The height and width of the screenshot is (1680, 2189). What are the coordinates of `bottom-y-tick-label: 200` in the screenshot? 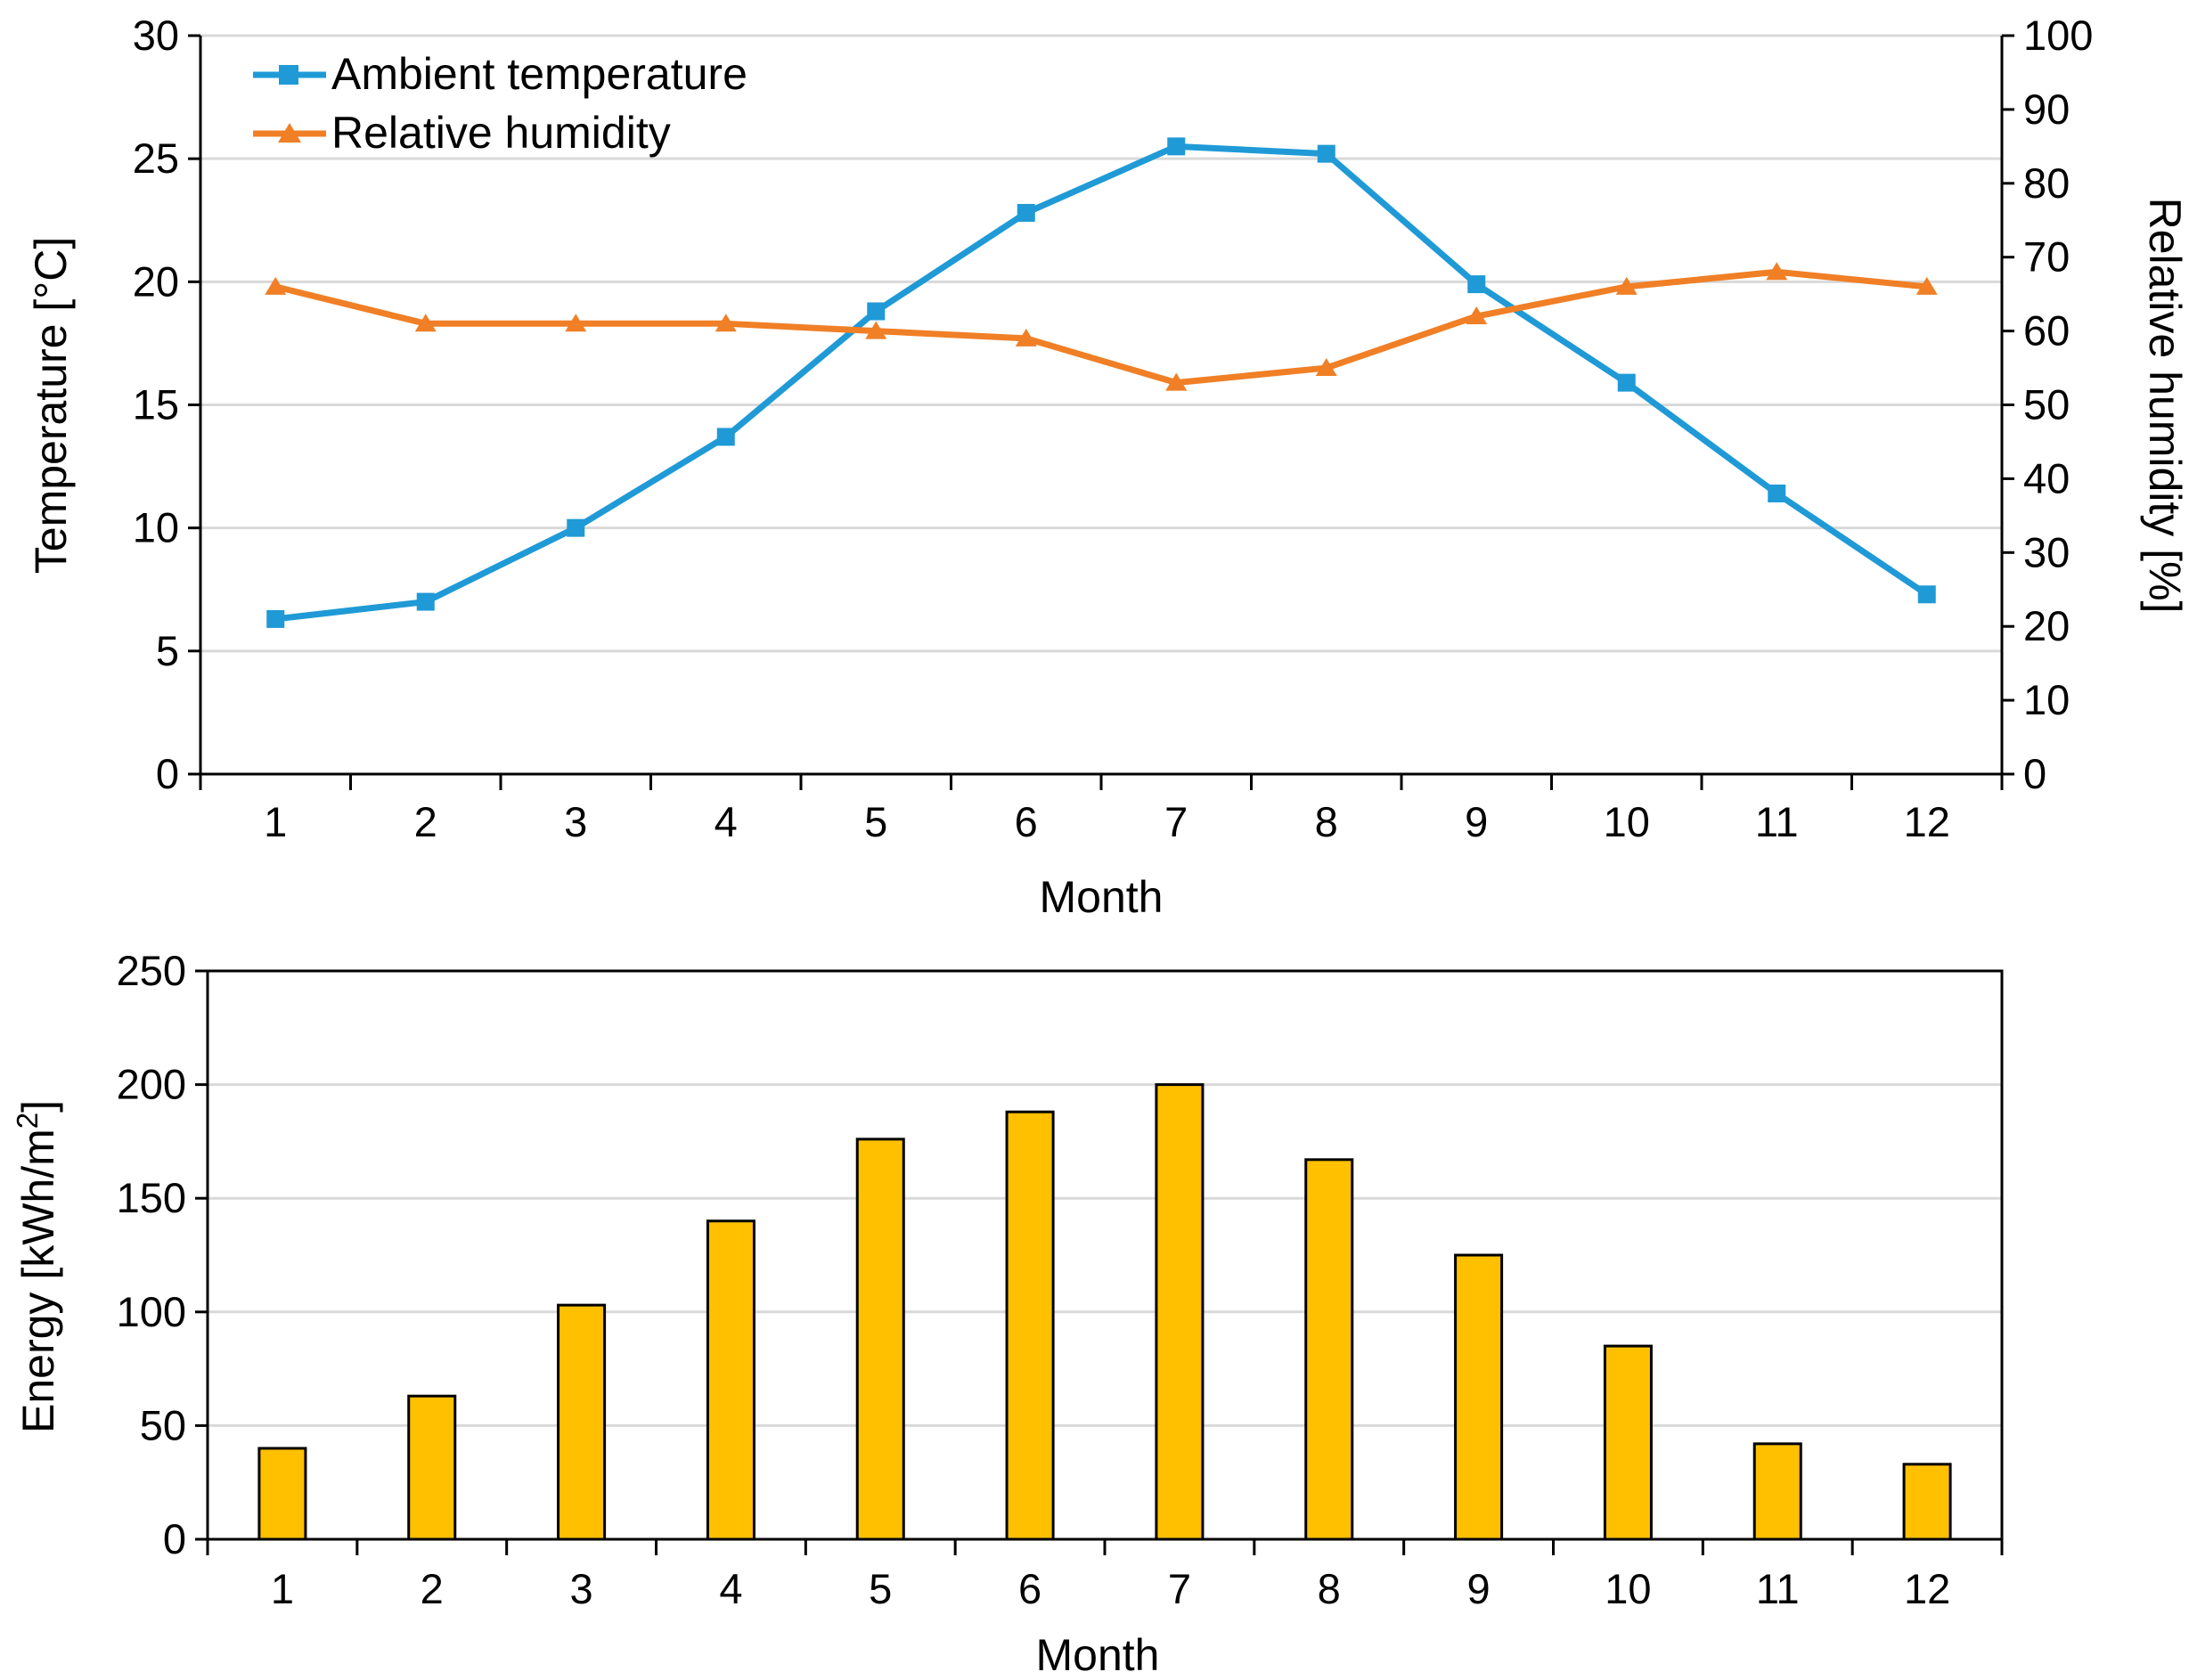 It's located at (151, 1084).